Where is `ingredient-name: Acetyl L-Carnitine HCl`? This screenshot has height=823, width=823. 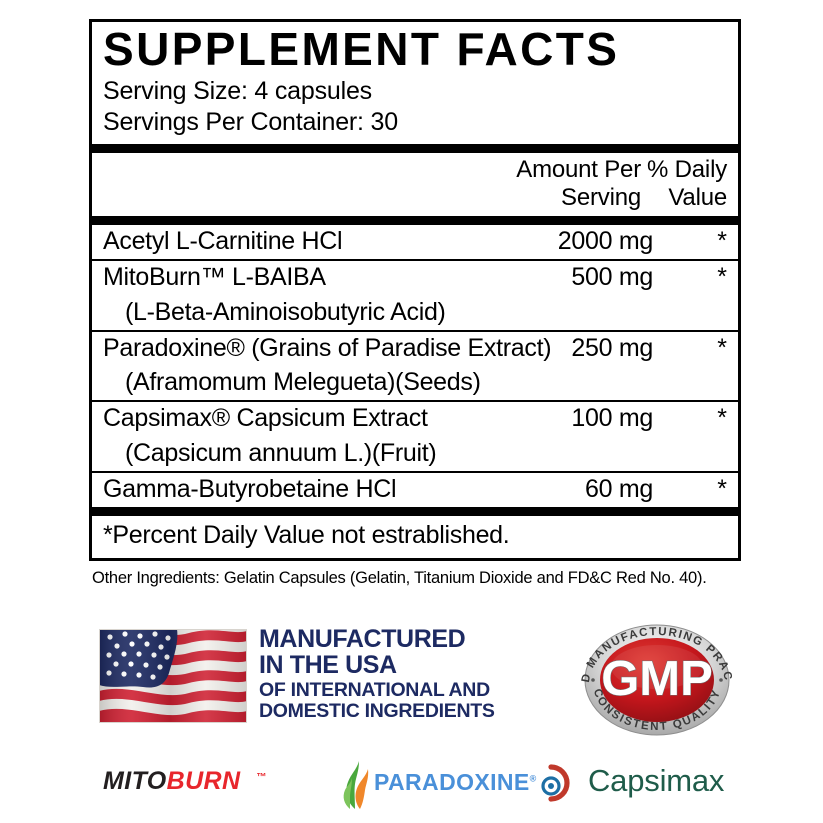
ingredient-name: Acetyl L-Carnitine HCl is located at coordinates (223, 241).